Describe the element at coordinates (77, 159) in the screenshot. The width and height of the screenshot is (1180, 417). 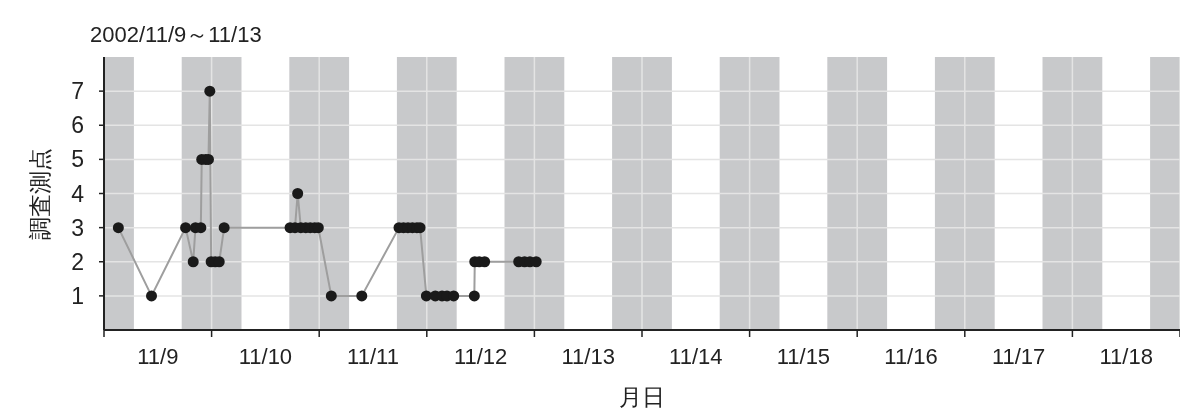
I see `y-tick-label: 5` at that location.